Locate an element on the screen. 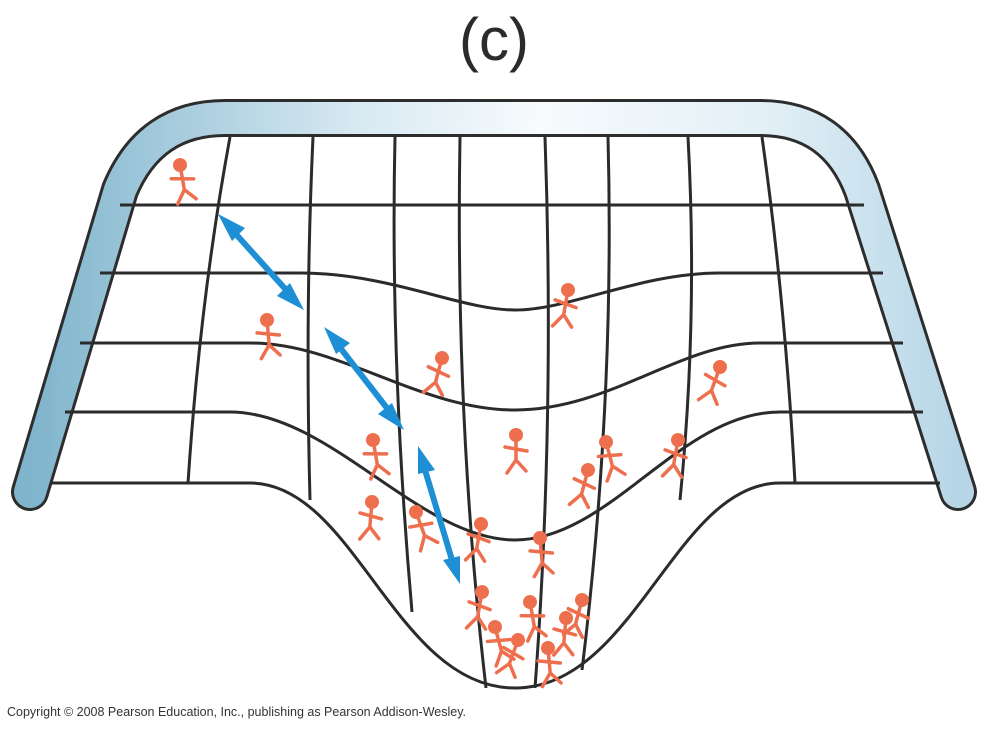  grid-line-v3 is located at coordinates (403, 374).